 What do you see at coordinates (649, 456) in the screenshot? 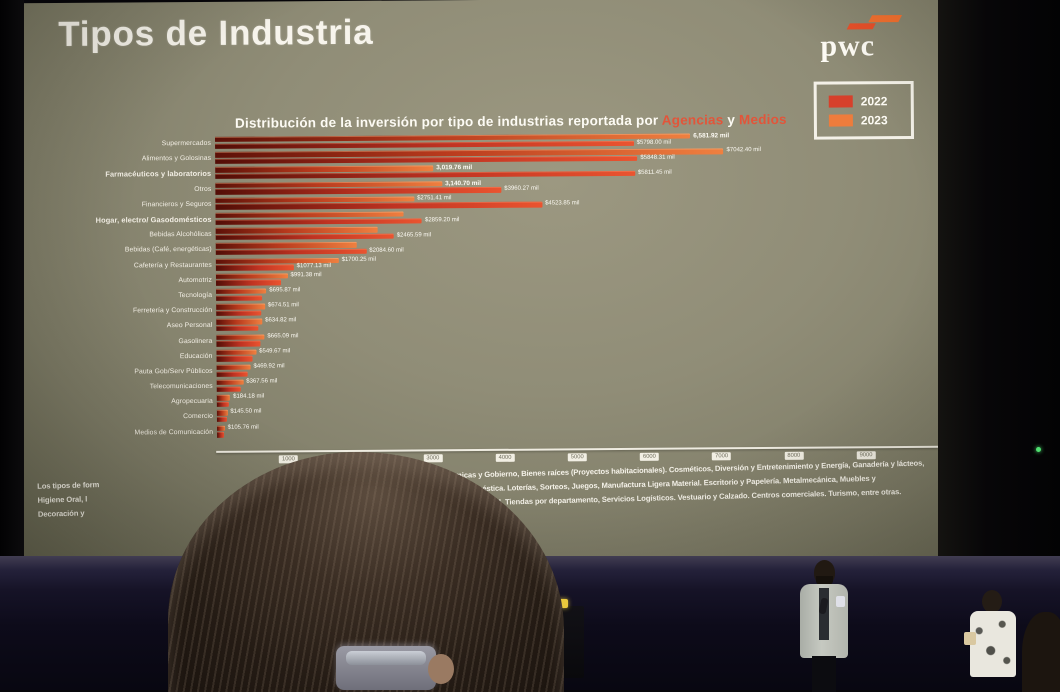
I see `x-axis-tick: 6000` at bounding box center [649, 456].